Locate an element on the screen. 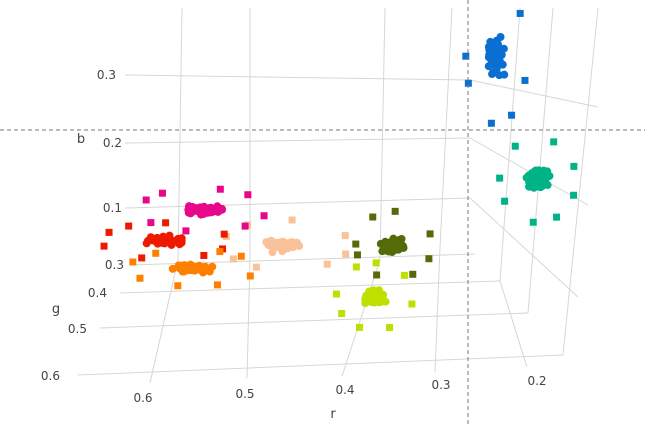 The image size is (645, 427). g-gridline is located at coordinates (320, 365).